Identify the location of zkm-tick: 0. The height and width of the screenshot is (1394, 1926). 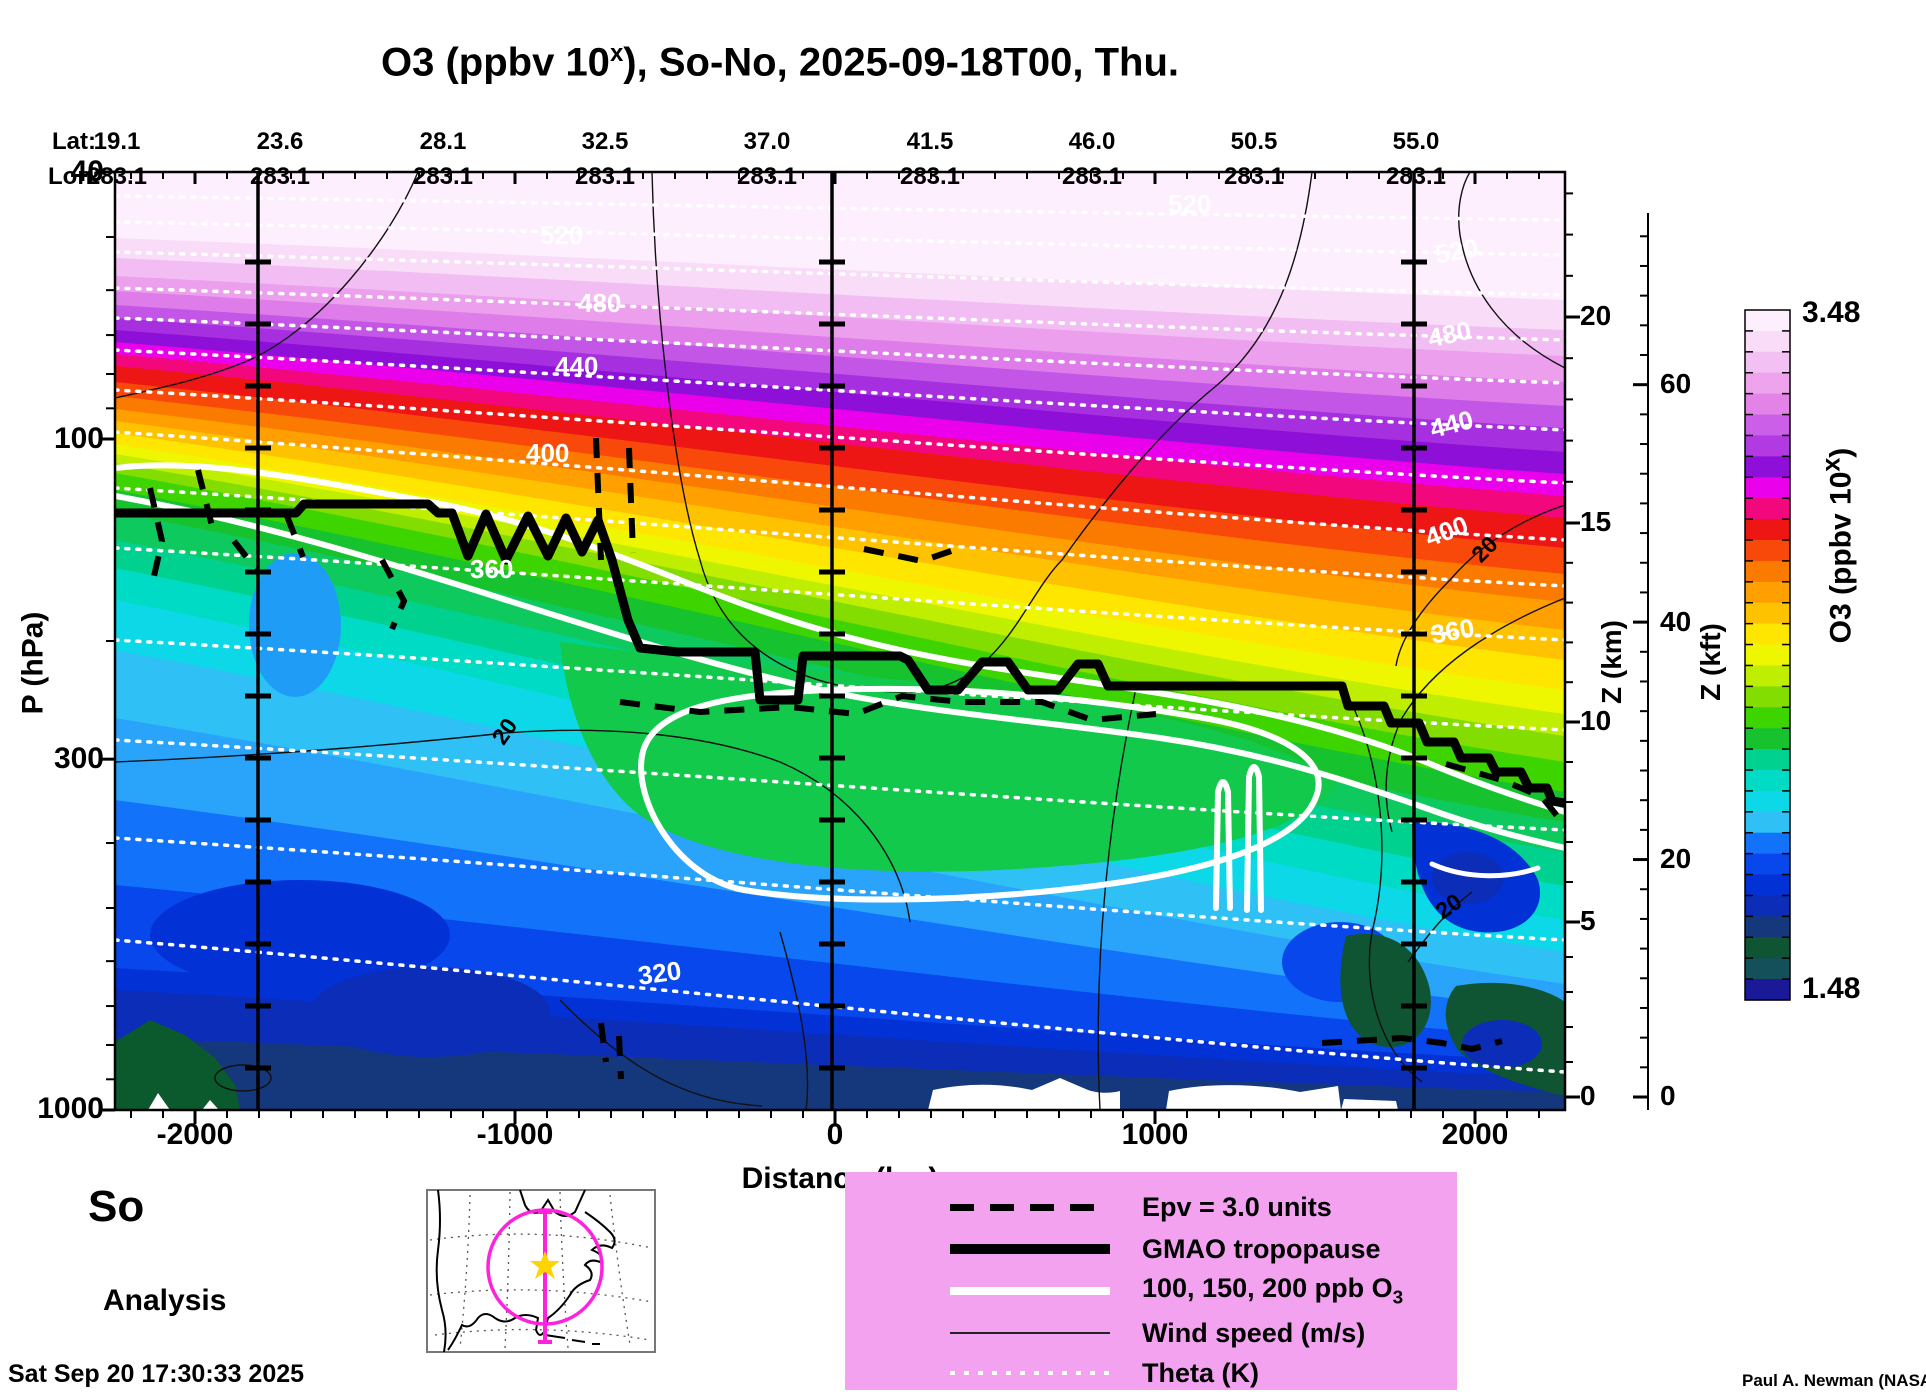
(1588, 1095).